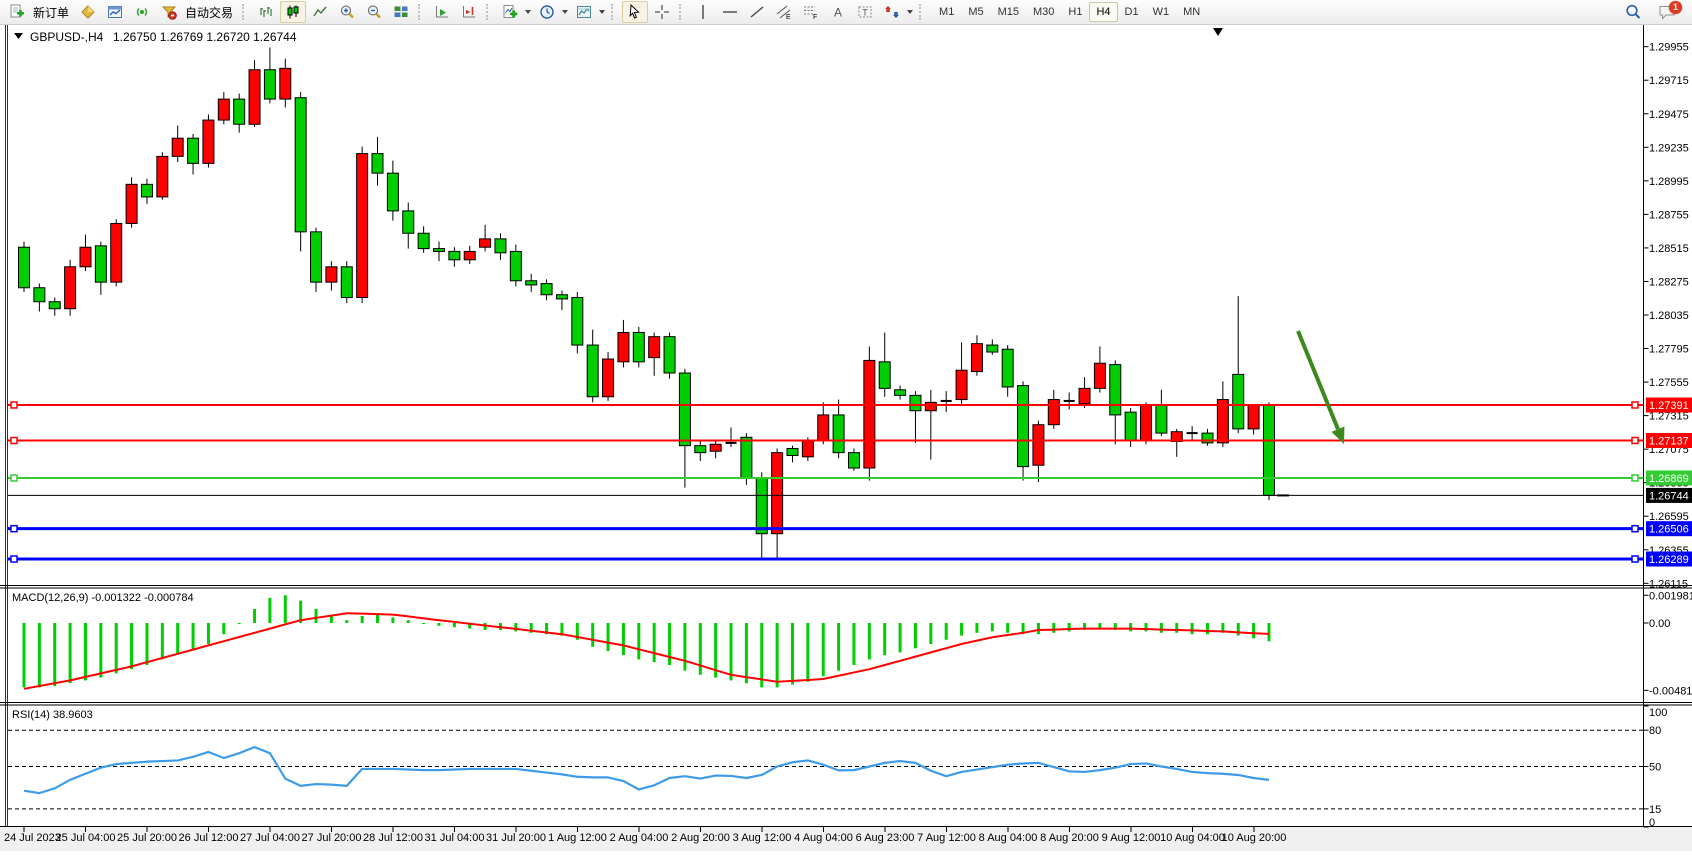 This screenshot has height=856, width=1692. I want to click on search-button, so click(1633, 12).